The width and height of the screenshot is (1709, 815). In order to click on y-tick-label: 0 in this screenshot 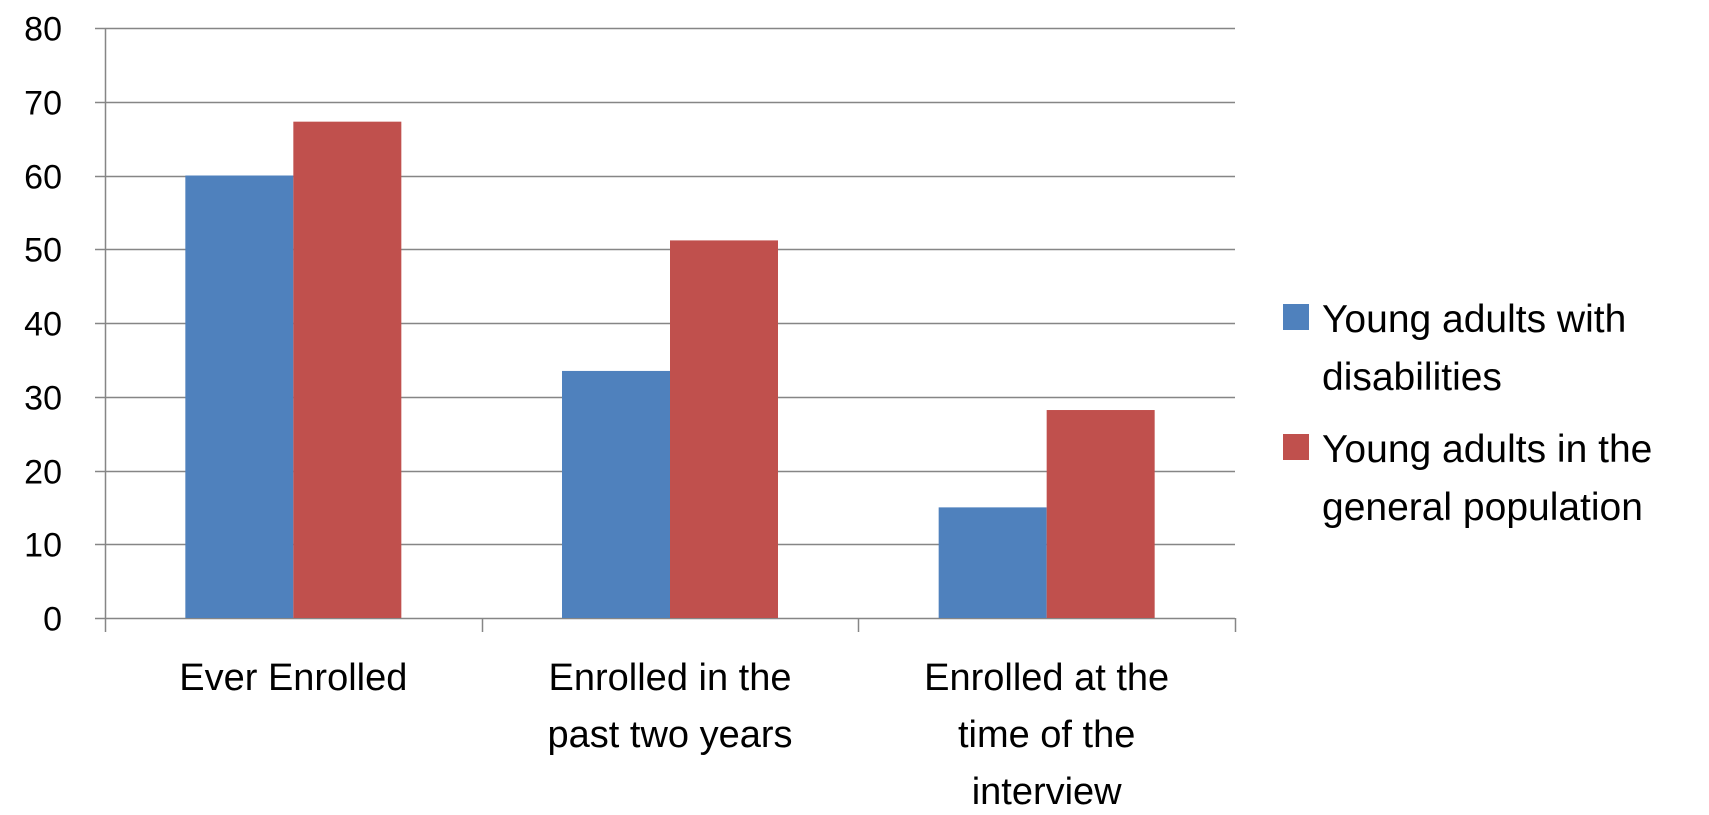, I will do `click(52, 620)`.